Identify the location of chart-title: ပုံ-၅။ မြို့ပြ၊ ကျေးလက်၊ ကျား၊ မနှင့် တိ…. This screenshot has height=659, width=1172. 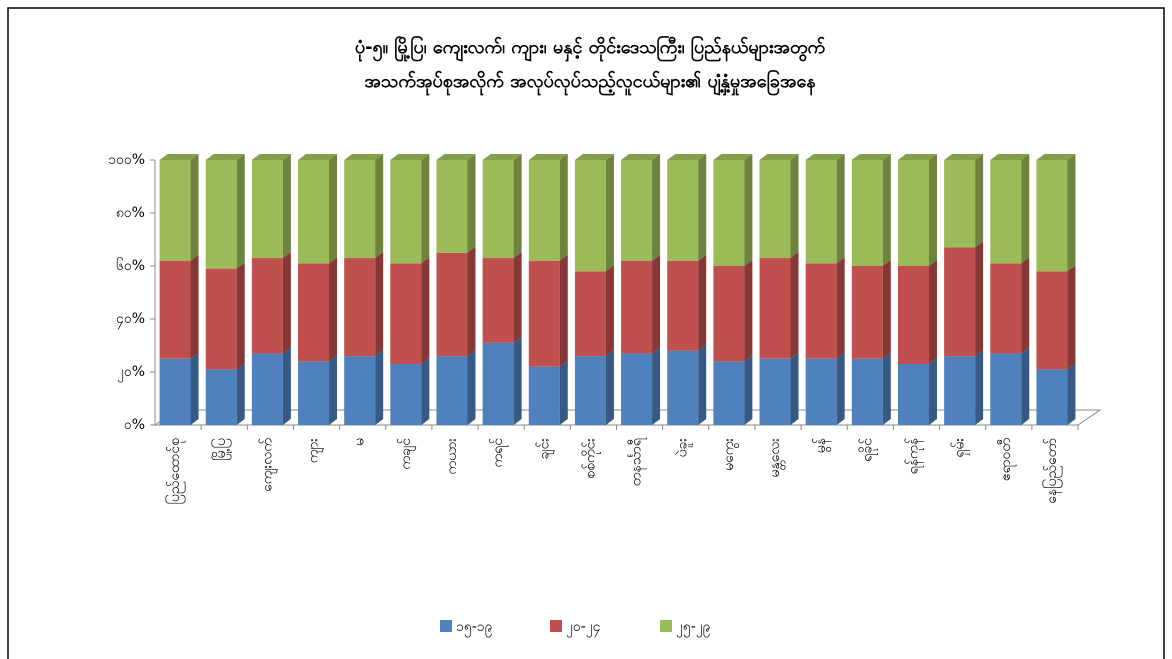
(590, 48).